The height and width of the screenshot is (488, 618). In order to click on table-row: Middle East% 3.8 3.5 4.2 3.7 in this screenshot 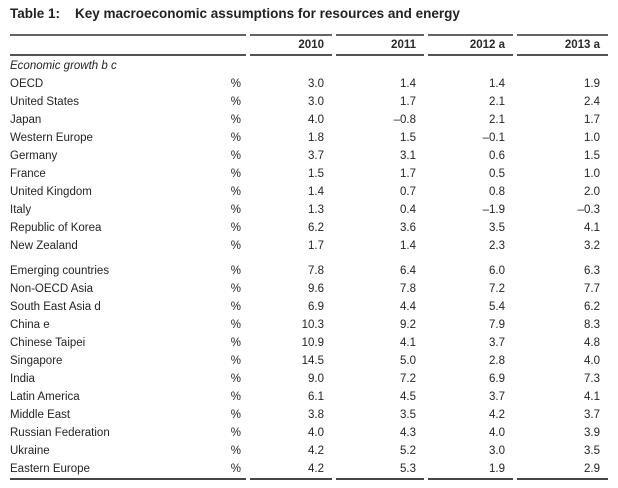, I will do `click(309, 415)`.